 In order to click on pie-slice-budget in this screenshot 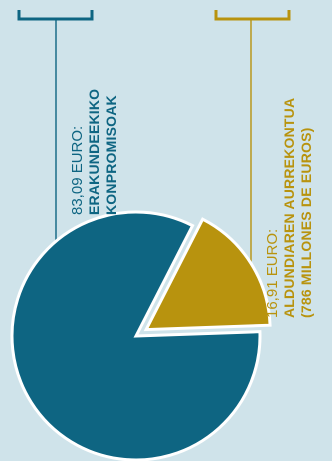, I will do `click(207, 274)`.